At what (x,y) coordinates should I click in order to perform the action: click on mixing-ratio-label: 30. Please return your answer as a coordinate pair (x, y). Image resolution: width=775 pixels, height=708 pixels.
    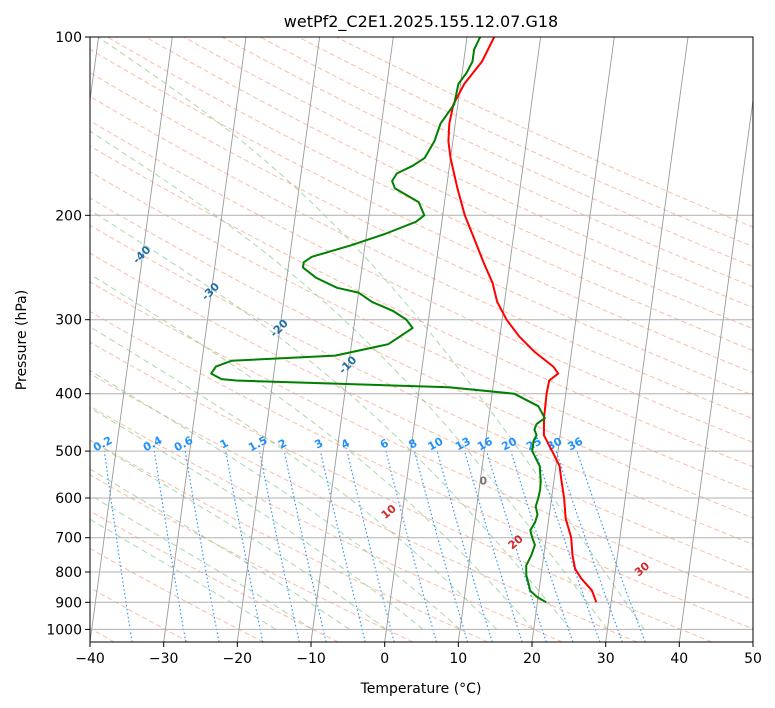
    Looking at the image, I should click on (555, 444).